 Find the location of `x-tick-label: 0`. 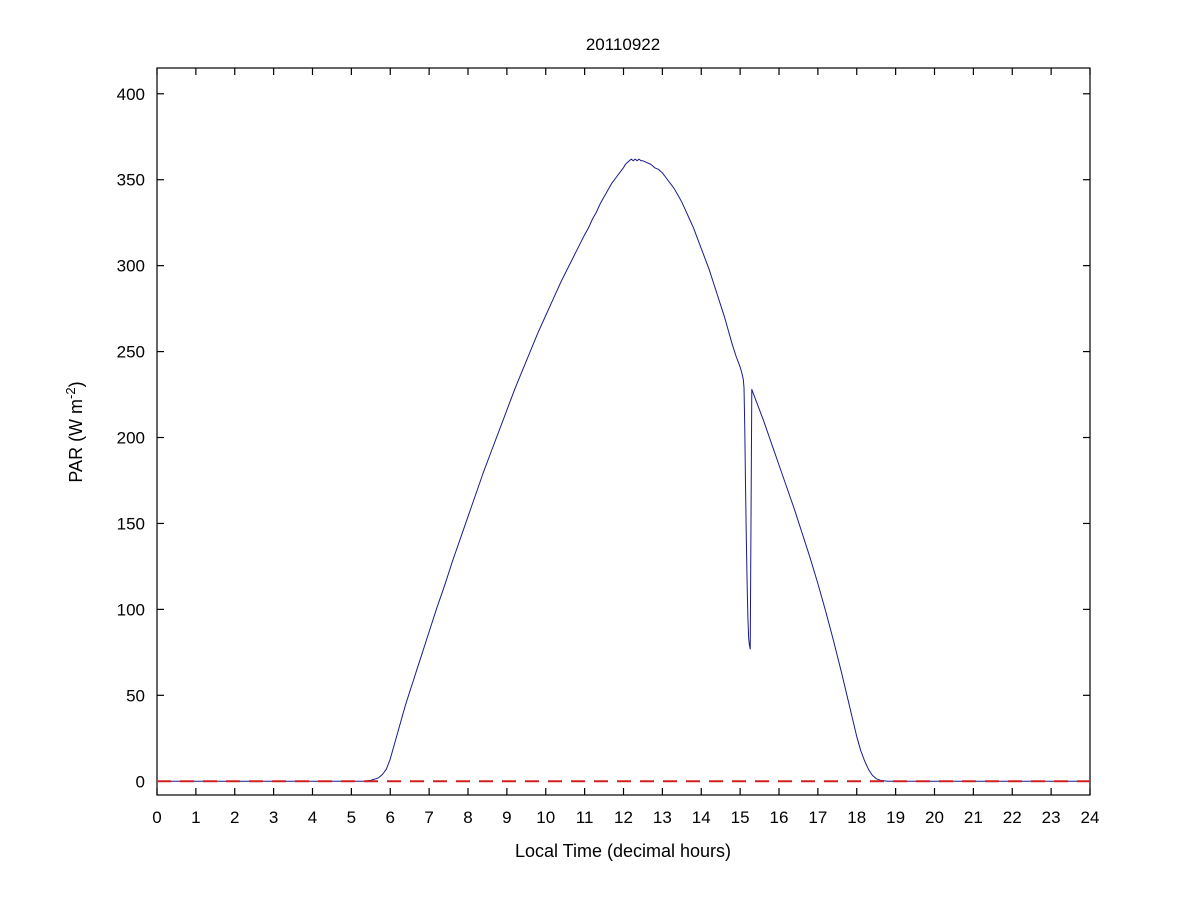

x-tick-label: 0 is located at coordinates (156, 817).